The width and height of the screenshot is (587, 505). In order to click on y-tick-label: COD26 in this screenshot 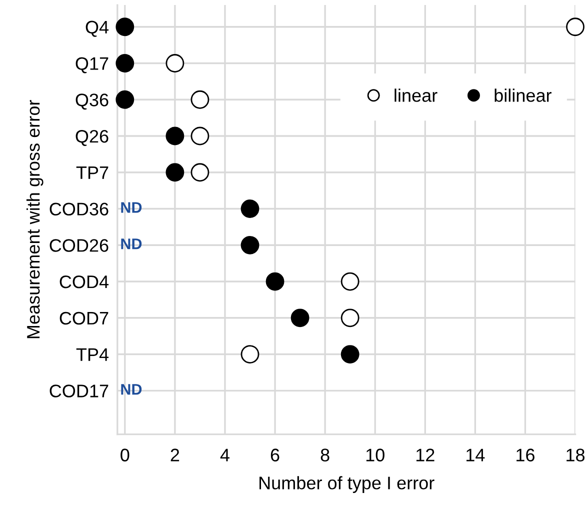, I will do `click(79, 245)`.